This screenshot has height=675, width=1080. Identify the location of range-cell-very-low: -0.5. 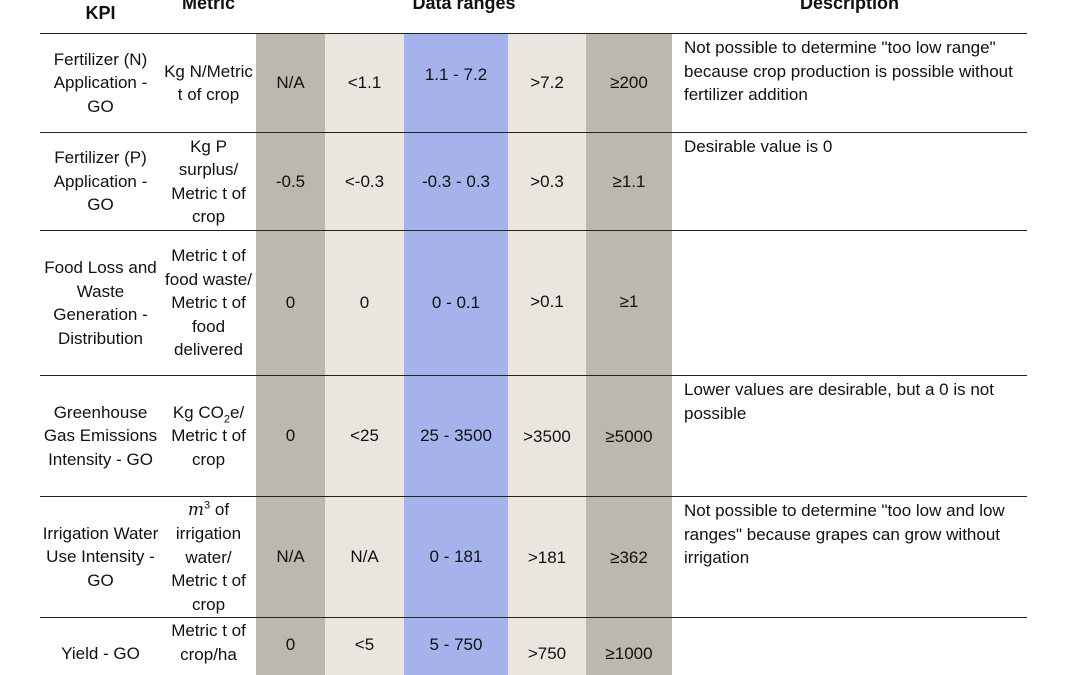
(290, 181).